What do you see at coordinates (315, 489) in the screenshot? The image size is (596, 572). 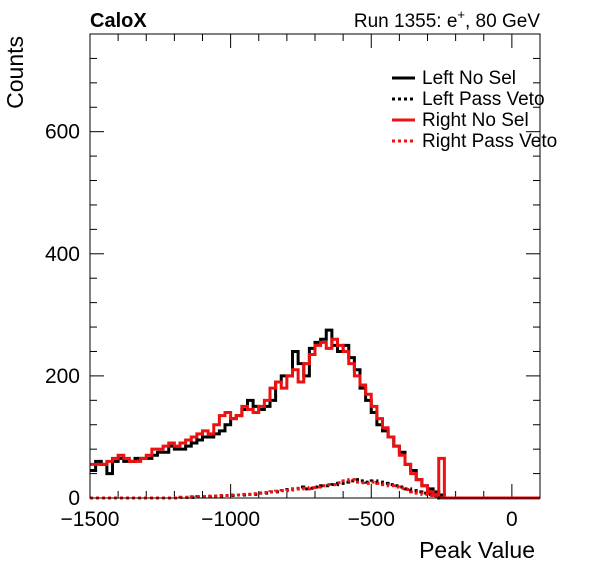 I see `series-right-pass-veto` at bounding box center [315, 489].